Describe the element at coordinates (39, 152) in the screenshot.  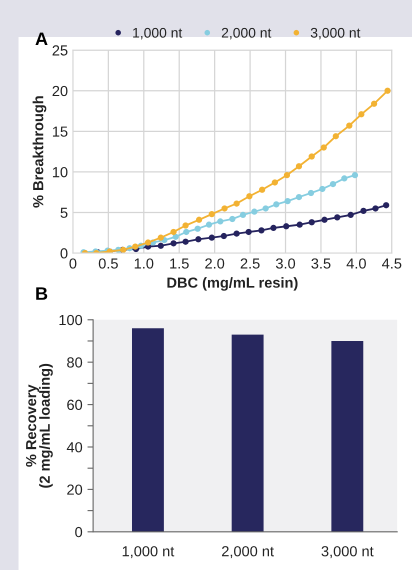
I see `y-axis-title: % Breakthrough` at that location.